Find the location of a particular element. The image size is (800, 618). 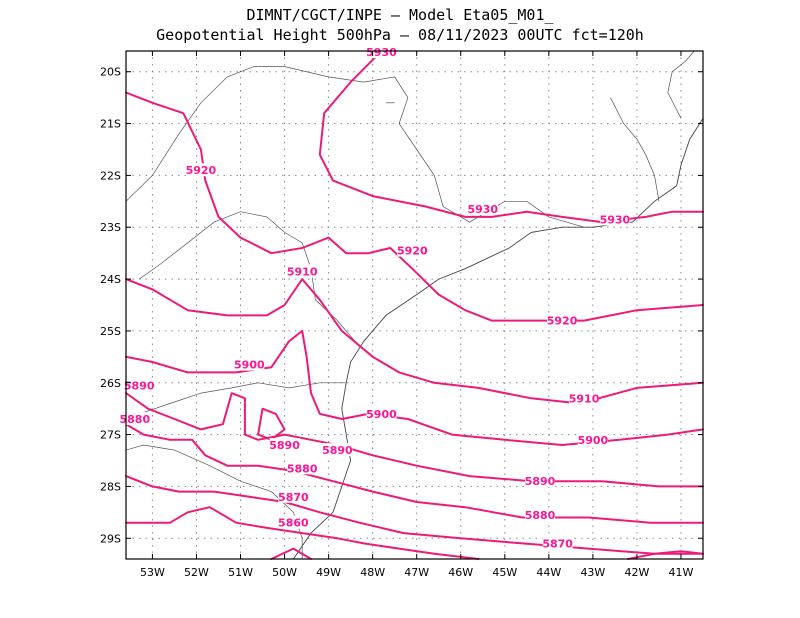

lon-tick-label: 42W is located at coordinates (636, 572).